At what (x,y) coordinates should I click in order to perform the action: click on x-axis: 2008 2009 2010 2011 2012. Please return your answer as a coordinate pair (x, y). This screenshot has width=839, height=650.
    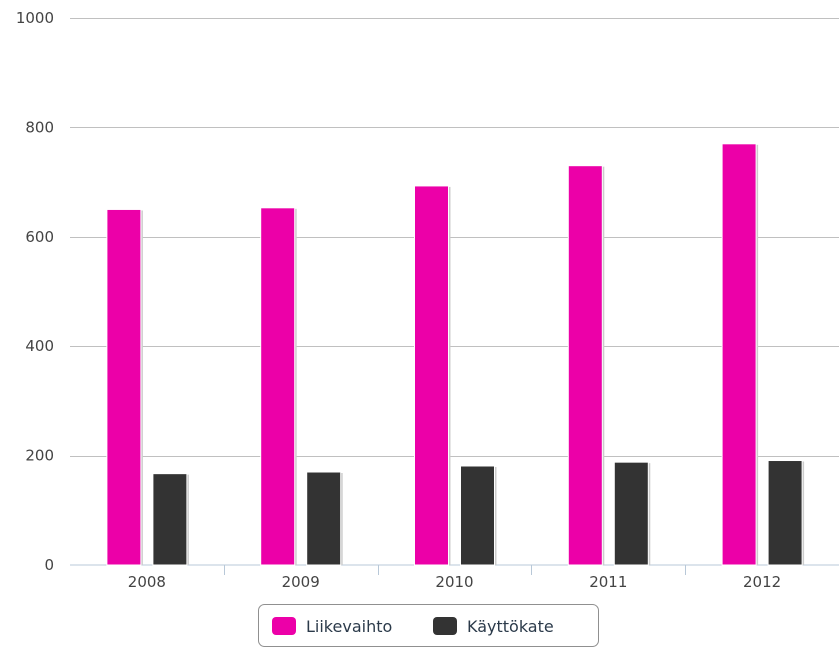
    Looking at the image, I should click on (454, 577).